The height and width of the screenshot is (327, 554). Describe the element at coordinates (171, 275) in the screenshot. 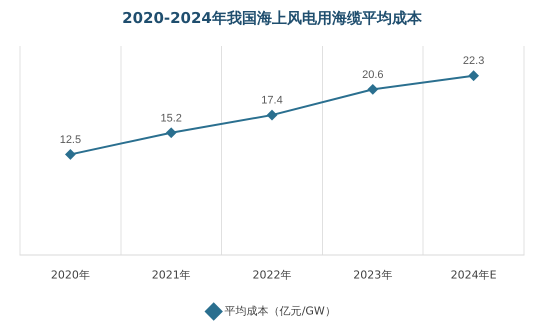

I see `x-tick-label: 2021年` at that location.